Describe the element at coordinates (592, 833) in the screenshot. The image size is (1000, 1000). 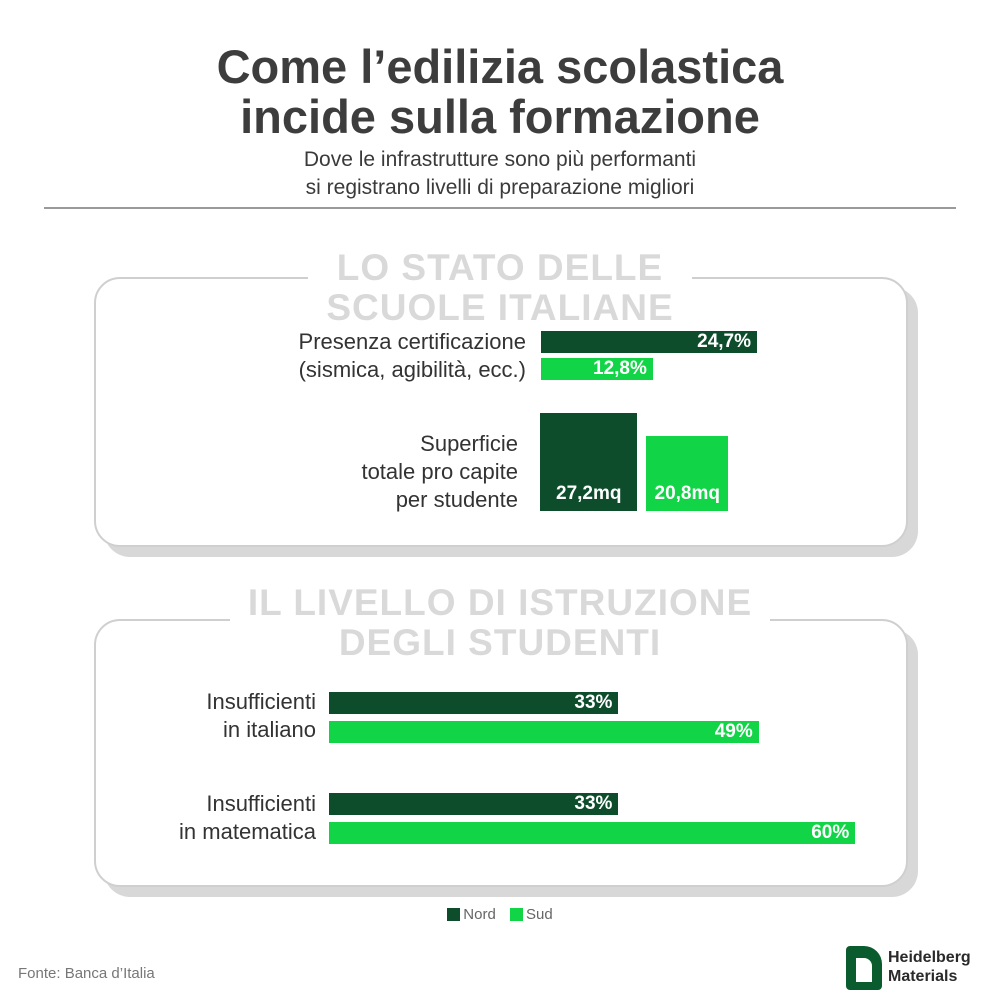
I see `bar-math-sud` at that location.